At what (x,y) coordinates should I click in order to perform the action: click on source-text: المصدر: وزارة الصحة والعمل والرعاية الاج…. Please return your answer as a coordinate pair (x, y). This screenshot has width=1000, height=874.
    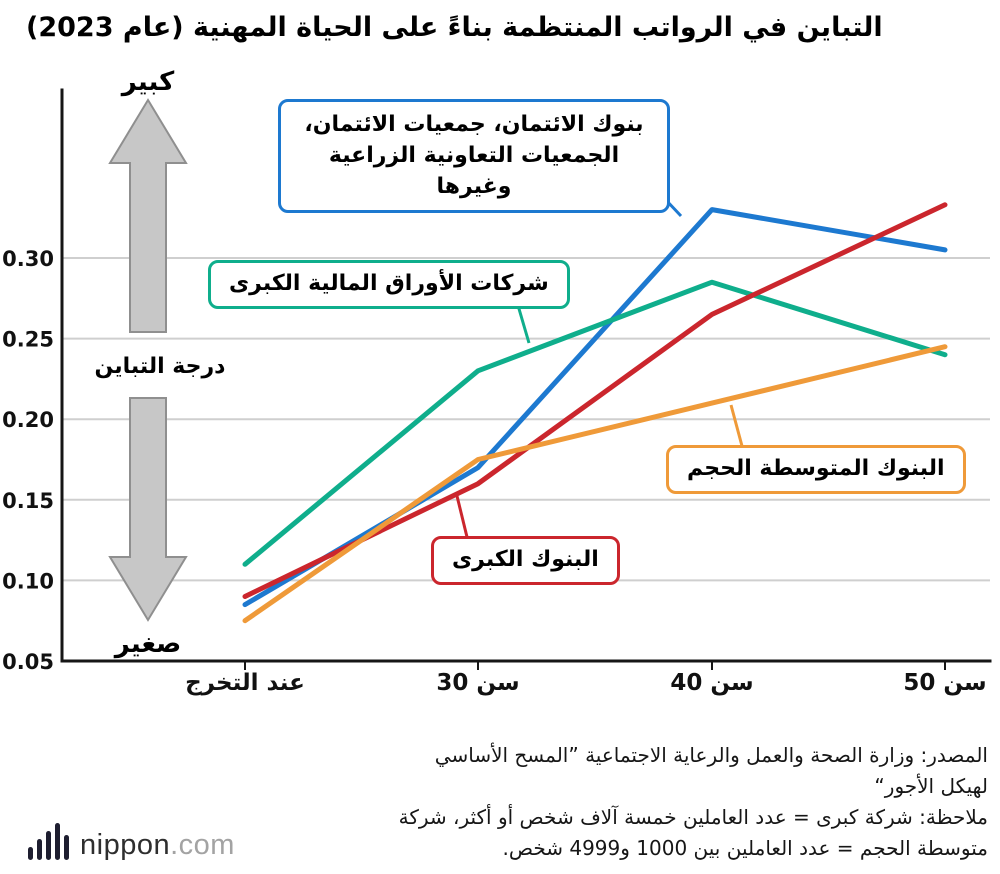
    Looking at the image, I should click on (711, 770).